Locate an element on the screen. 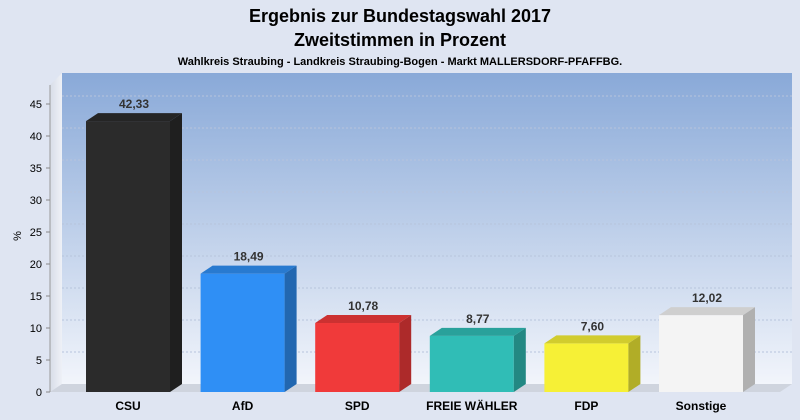 This screenshot has height=420, width=800. y-tick-label: 0 is located at coordinates (39, 393).